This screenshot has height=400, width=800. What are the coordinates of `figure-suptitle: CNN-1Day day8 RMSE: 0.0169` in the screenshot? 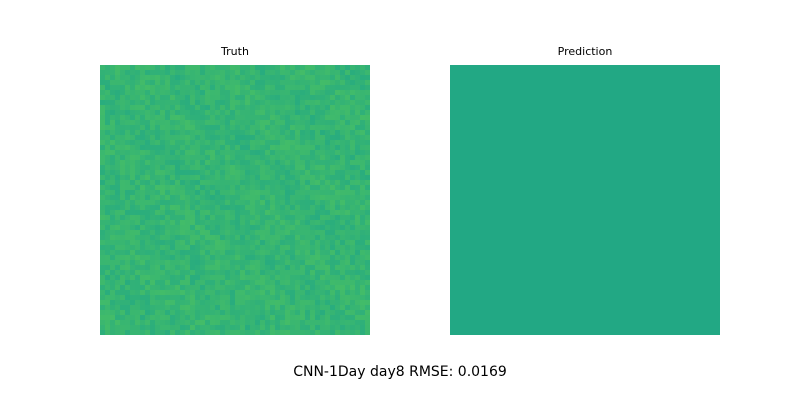 It's located at (400, 372).